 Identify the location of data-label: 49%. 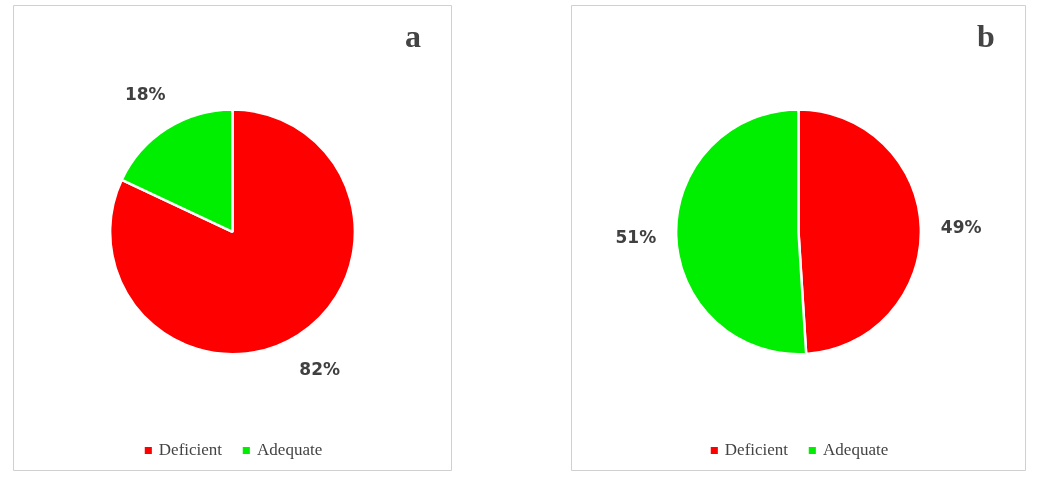
(961, 226).